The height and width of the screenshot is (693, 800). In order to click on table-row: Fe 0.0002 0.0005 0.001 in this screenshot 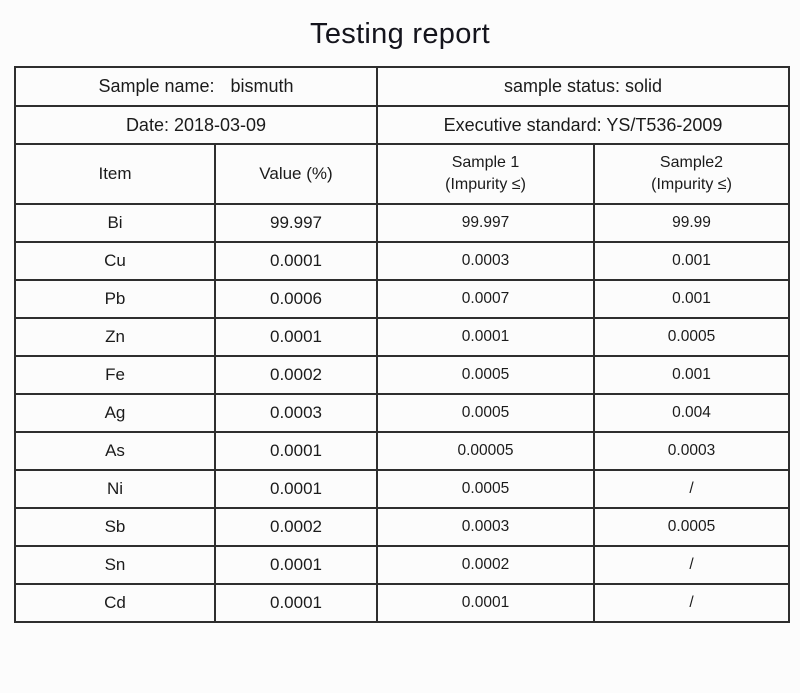, I will do `click(402, 375)`.